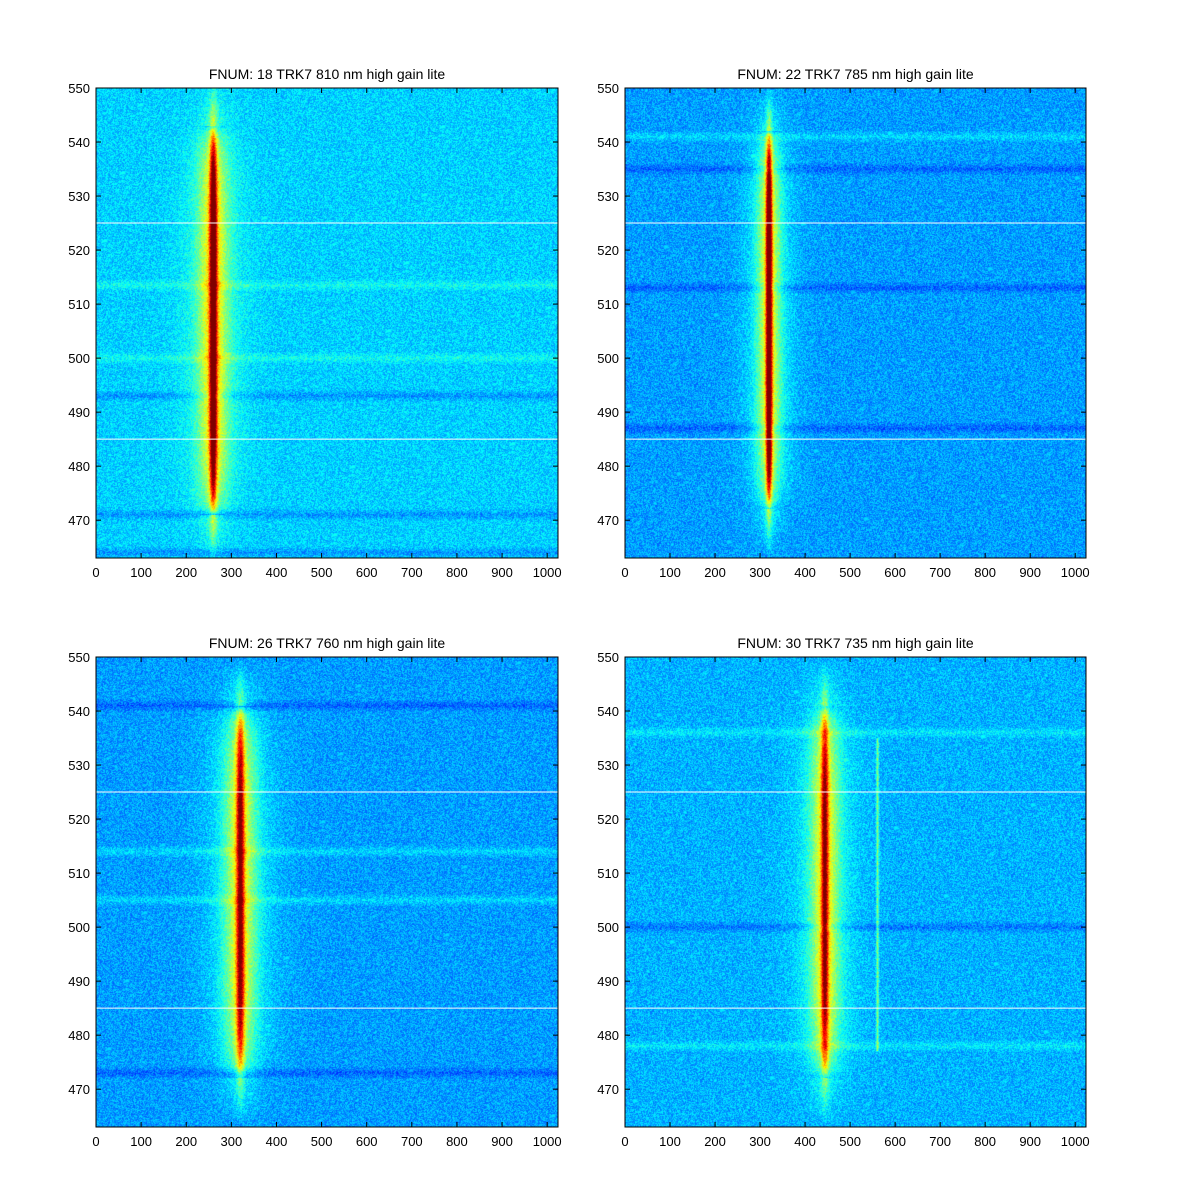 Image resolution: width=1200 pixels, height=1200 pixels. What do you see at coordinates (327, 74) in the screenshot?
I see `chart-title: FNUM: 18 TRK7 810 nm high gain lite` at bounding box center [327, 74].